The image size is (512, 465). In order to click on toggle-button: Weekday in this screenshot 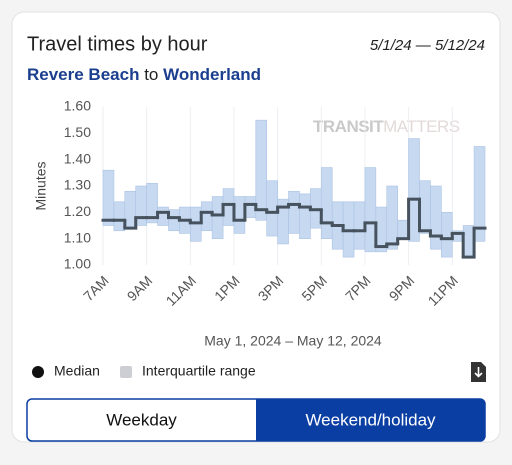, I will do `click(141, 419)`.